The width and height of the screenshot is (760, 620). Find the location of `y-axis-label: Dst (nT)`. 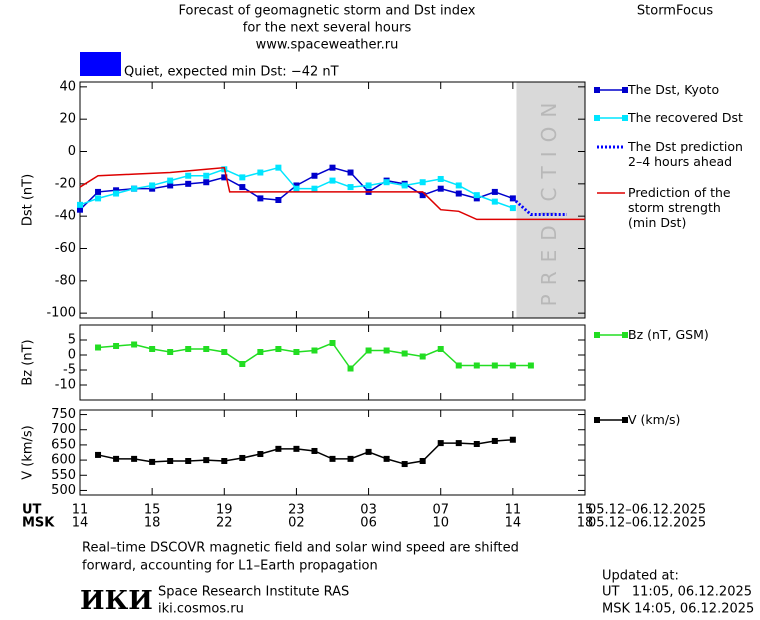

y-axis-label: Dst (nT) is located at coordinates (28, 200).